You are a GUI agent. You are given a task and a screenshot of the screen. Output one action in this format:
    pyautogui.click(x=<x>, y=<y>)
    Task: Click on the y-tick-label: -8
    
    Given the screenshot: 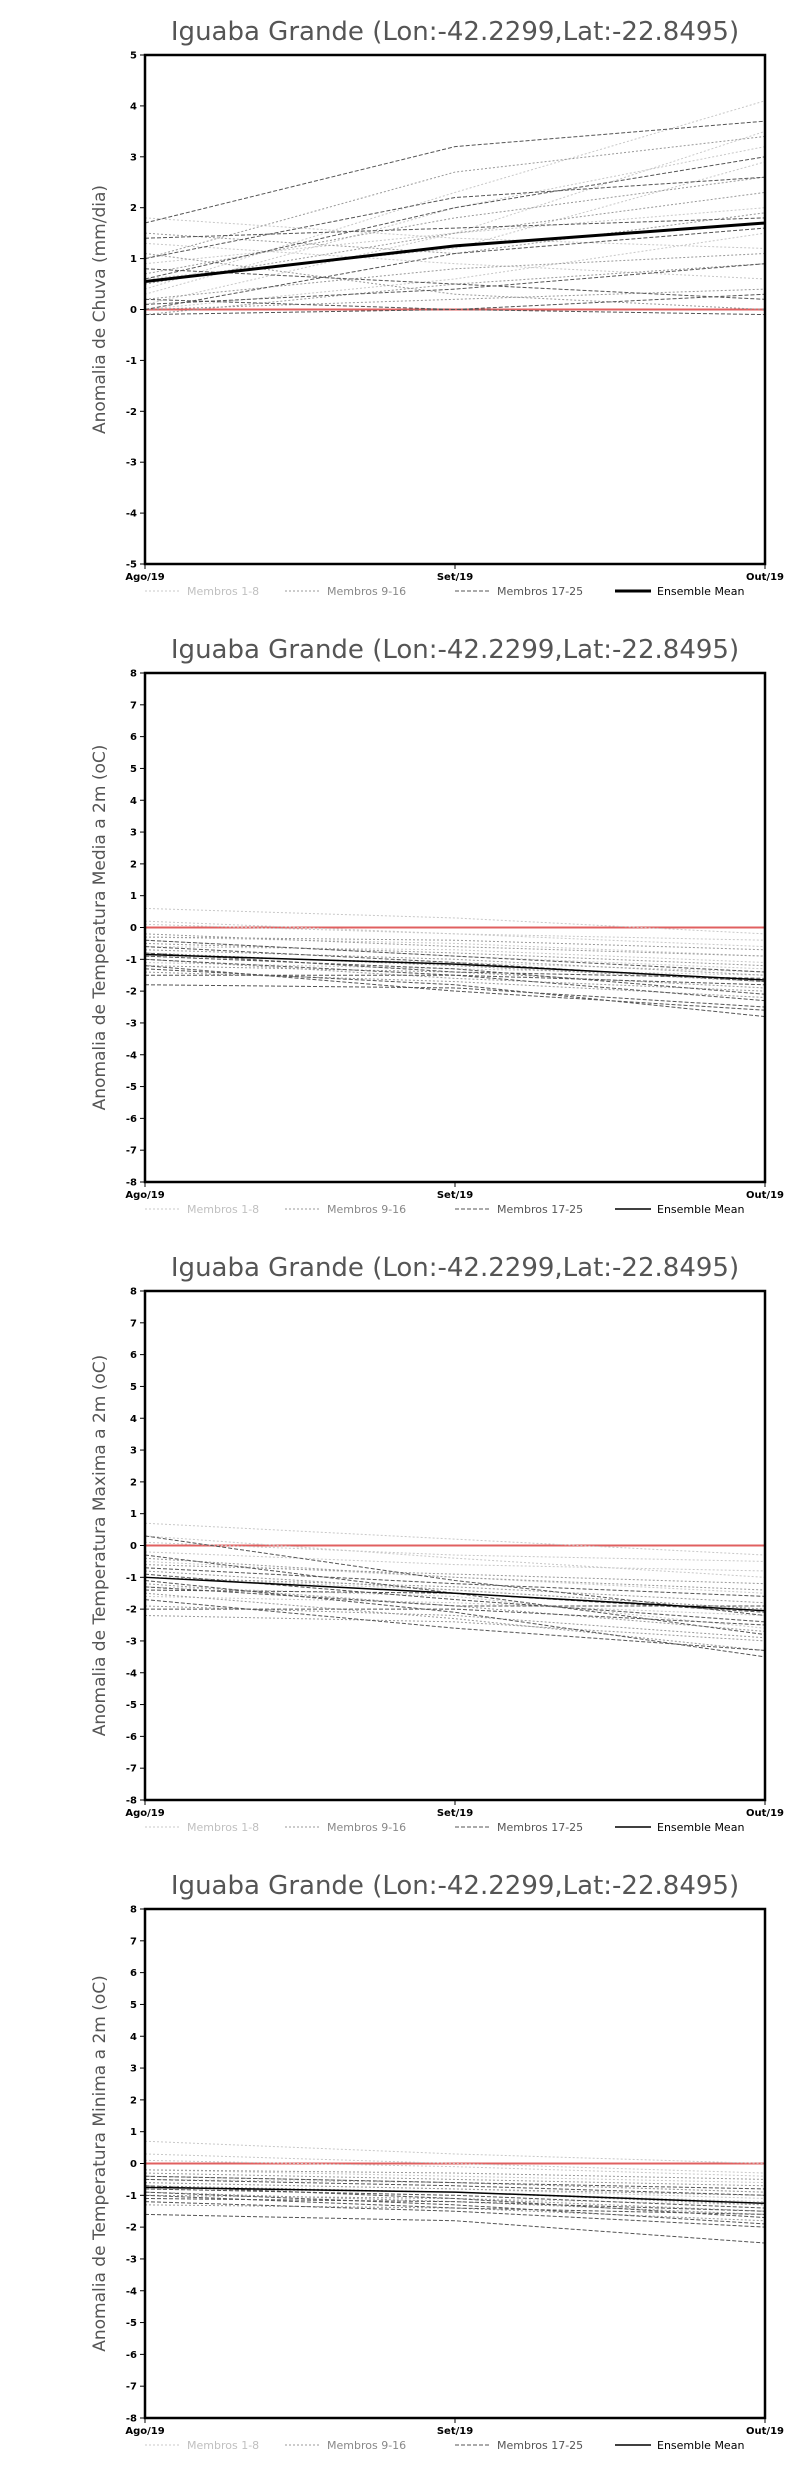 What is the action you would take?
    pyautogui.click(x=131, y=2419)
    